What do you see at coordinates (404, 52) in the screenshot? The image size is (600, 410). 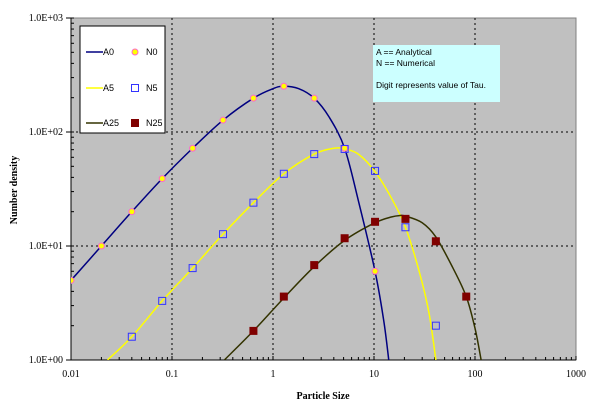 I see `annotation-line-analytical: A == Analytical` at bounding box center [404, 52].